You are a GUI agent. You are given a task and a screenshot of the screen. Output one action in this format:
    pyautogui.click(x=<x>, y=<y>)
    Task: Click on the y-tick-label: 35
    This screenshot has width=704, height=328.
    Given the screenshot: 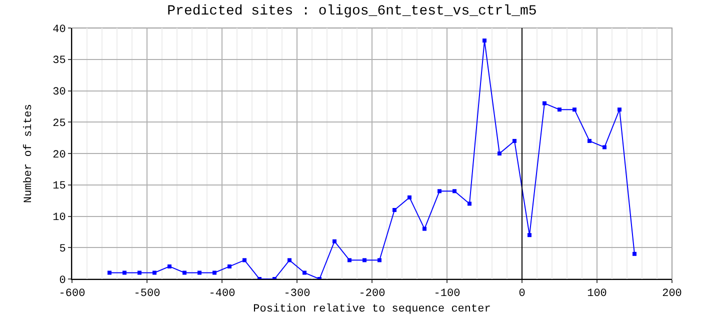 What is the action you would take?
    pyautogui.click(x=59, y=61)
    